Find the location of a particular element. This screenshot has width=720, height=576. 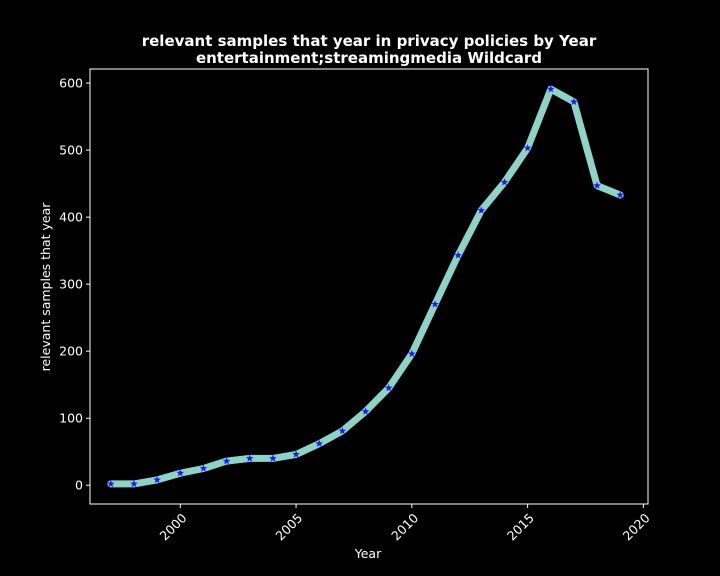

y-tick-label: 200 is located at coordinates (71, 351).